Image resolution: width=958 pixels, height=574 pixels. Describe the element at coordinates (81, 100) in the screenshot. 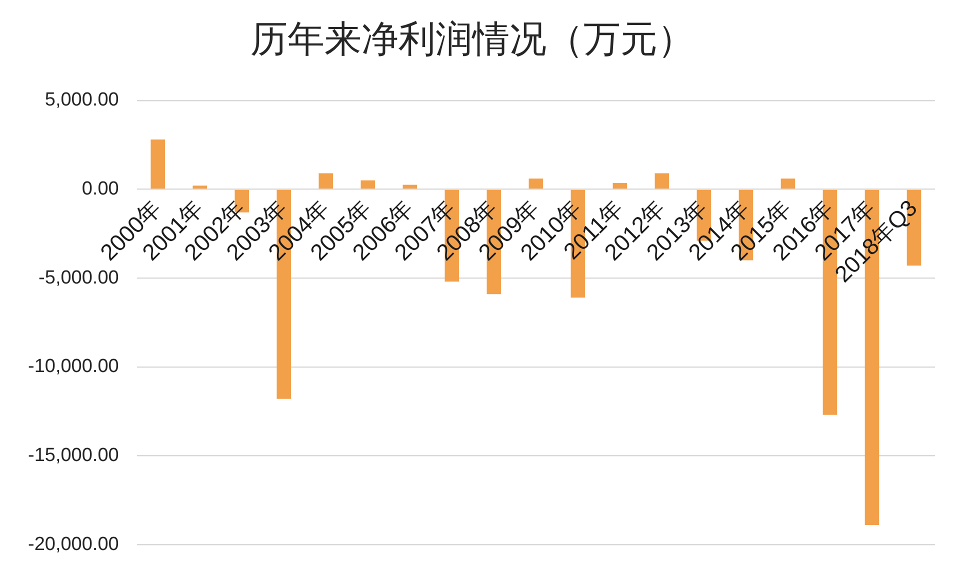

I see `y-tick-label: 5,000.00` at that location.